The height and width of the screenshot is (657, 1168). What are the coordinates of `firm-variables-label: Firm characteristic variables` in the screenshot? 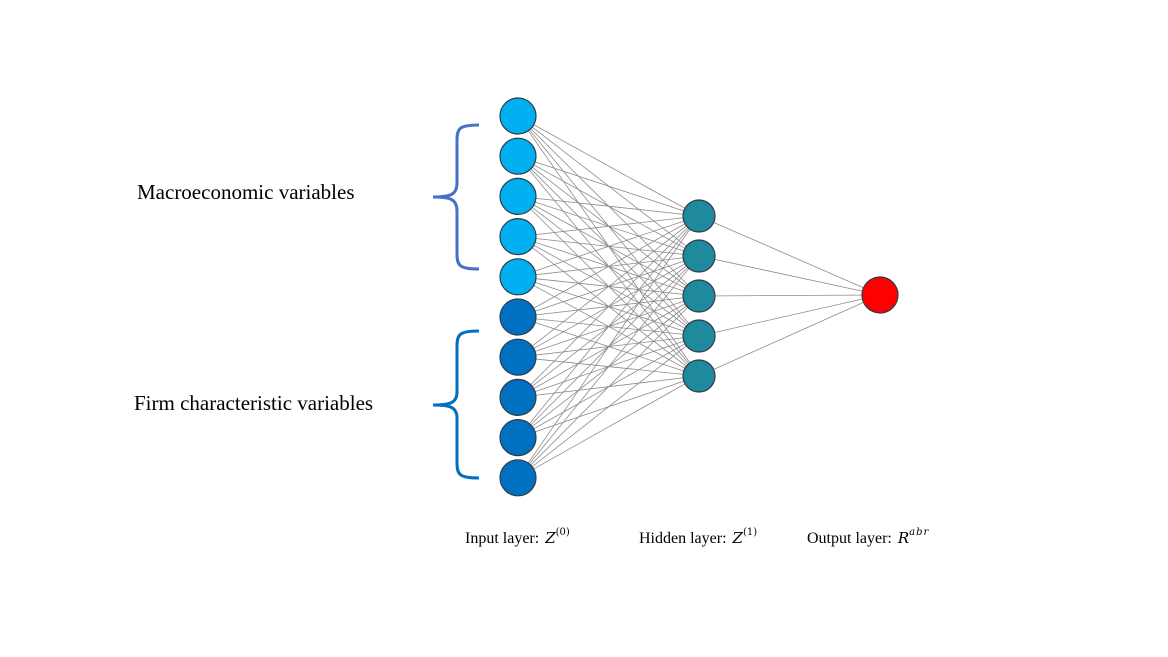 It's located at (254, 403).